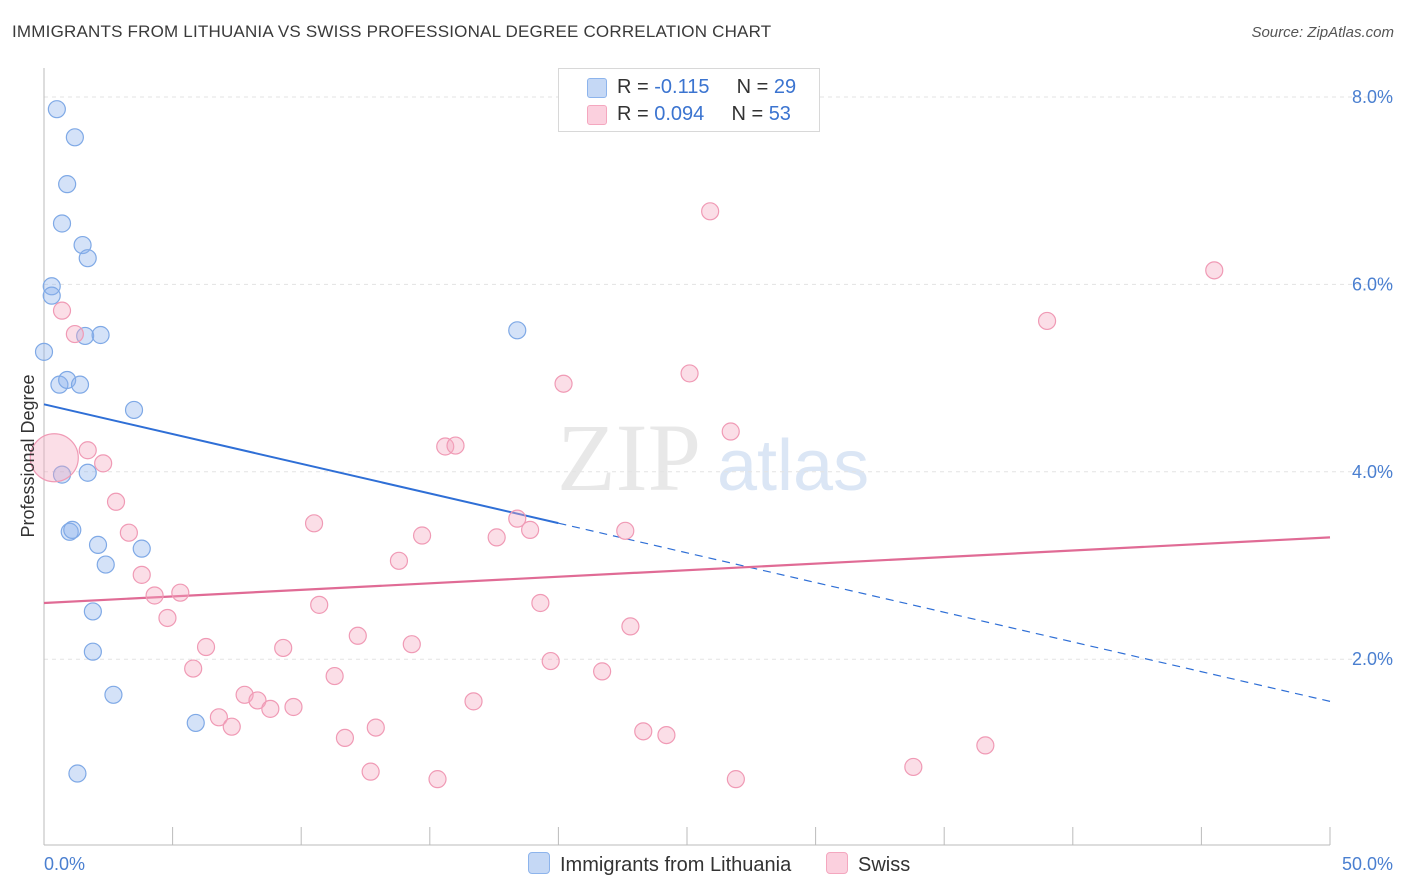 Image resolution: width=1406 pixels, height=892 pixels. Describe the element at coordinates (597, 115) in the screenshot. I see `legend-swatch-pink` at that location.